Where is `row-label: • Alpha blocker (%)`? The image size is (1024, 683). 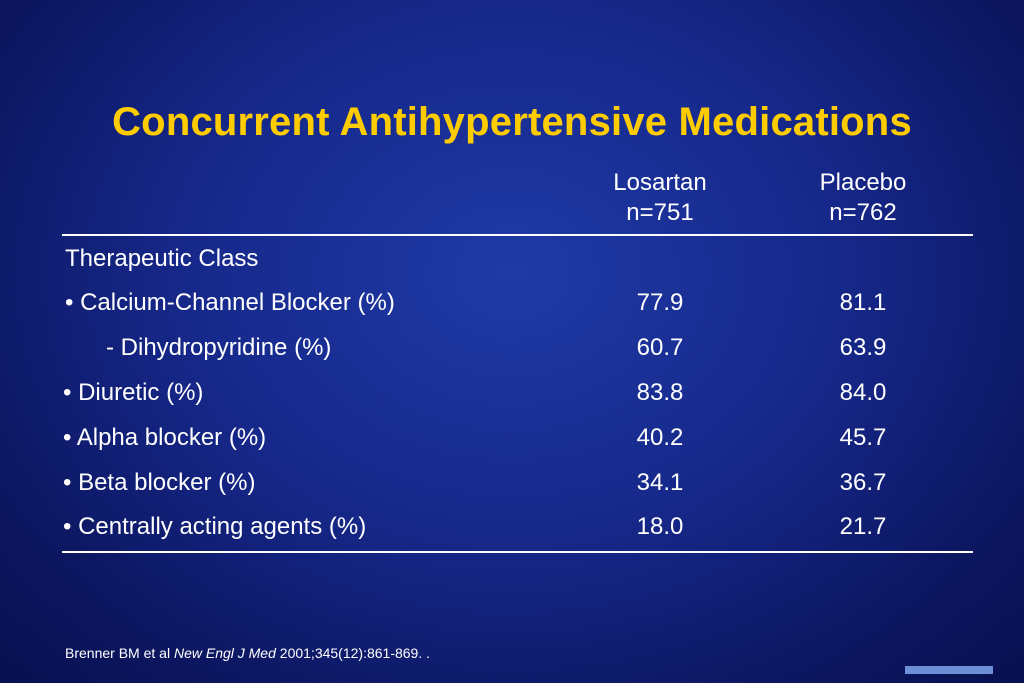 row-label: • Alpha blocker (%) is located at coordinates (165, 437).